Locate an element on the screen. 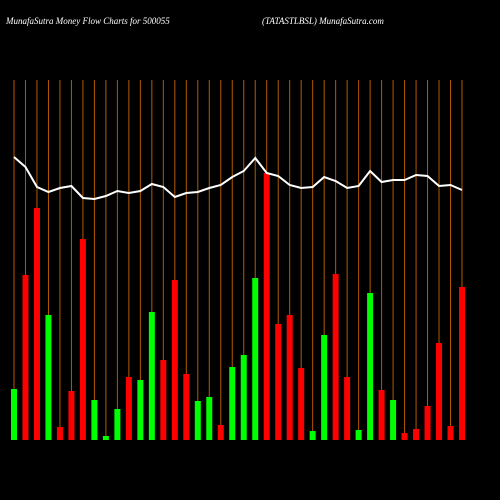  chart-subtitle: (TATASTLBSL) MunafaSutra.com is located at coordinates (323, 21).